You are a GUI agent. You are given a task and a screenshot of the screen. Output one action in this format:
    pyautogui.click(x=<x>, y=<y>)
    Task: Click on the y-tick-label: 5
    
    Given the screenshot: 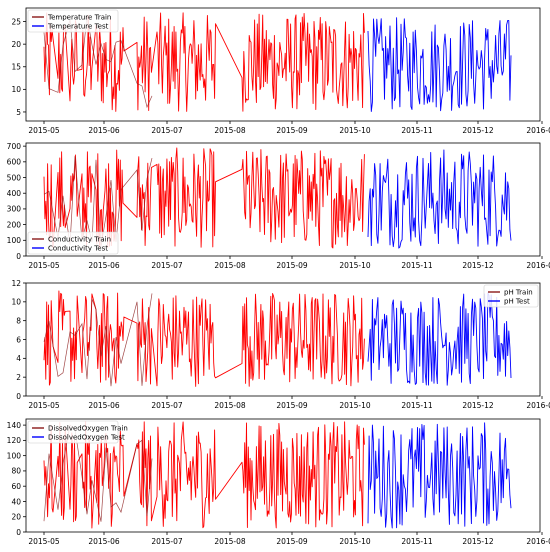 What is the action you would take?
    pyautogui.click(x=18, y=112)
    